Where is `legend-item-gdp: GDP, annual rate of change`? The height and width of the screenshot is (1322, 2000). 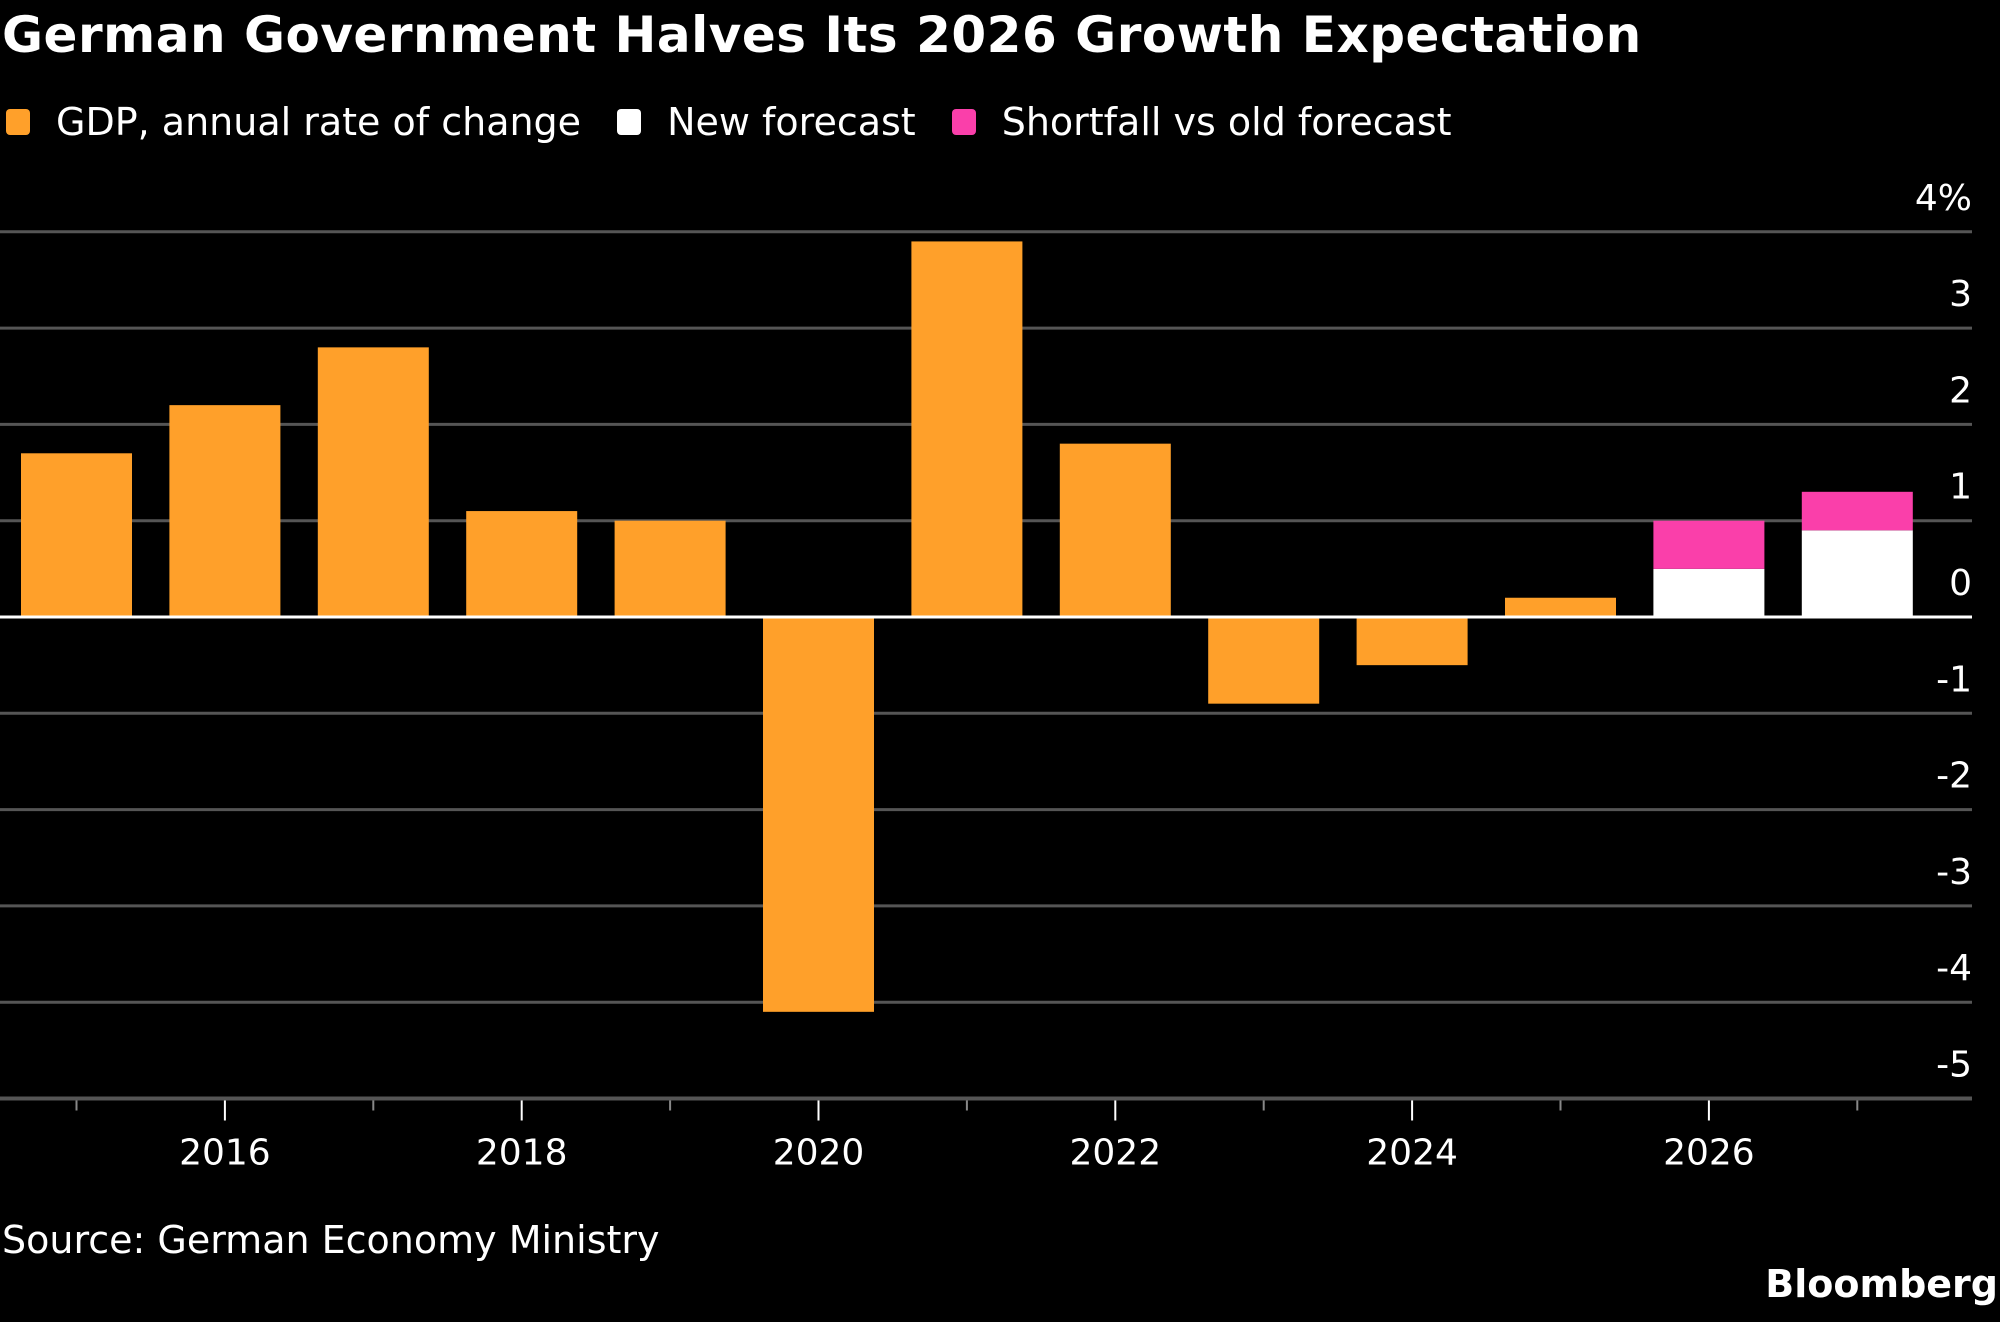
legend-item-gdp: GDP, annual rate of change is located at coordinates (293, 122).